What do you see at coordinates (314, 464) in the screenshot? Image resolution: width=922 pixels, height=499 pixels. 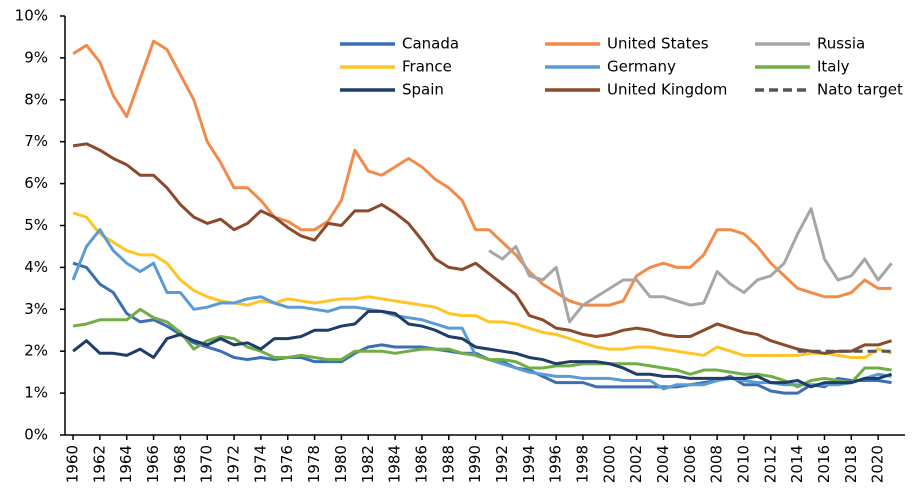 I see `x-tick-label: 1978` at bounding box center [314, 464].